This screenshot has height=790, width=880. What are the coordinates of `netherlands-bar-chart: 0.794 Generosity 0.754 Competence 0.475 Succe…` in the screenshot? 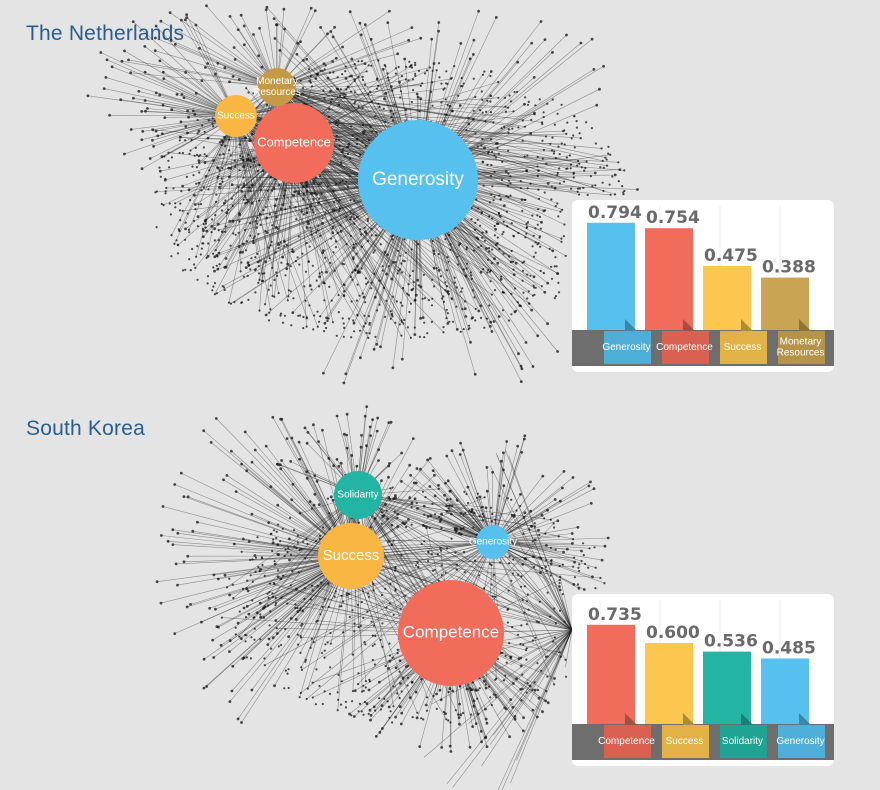 It's located at (703, 286).